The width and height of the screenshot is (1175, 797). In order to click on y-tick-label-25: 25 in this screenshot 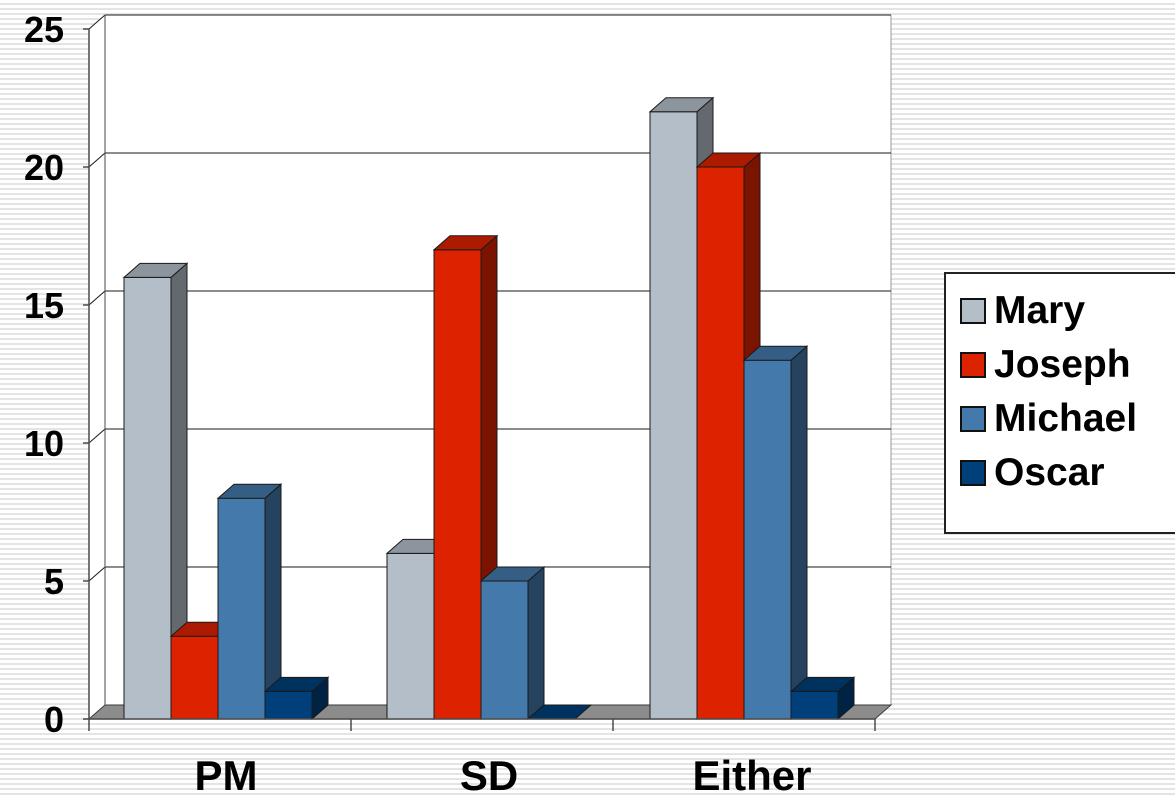, I will do `click(44, 29)`.